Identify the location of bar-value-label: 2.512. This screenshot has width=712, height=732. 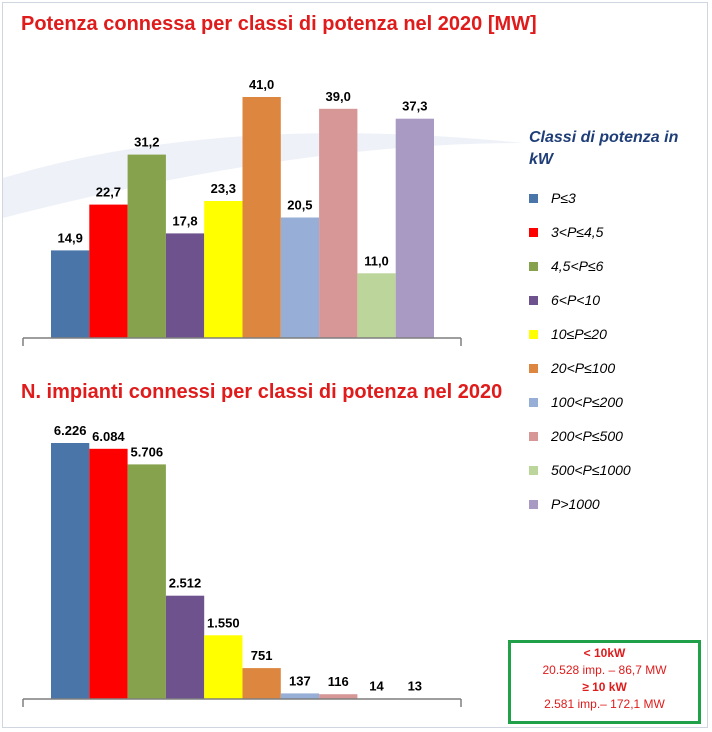
(185, 583).